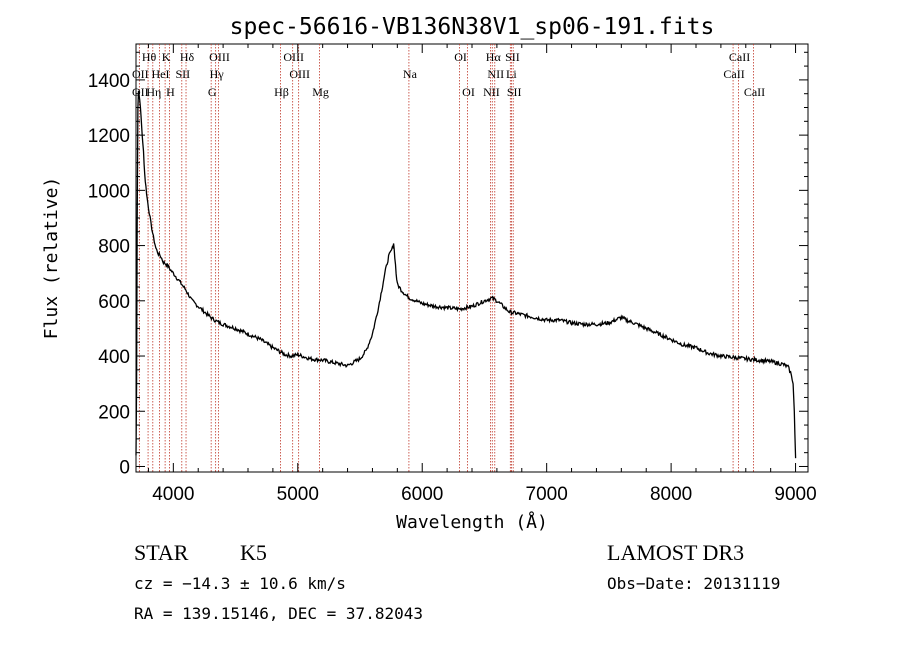 The width and height of the screenshot is (900, 649). Describe the element at coordinates (240, 583) in the screenshot. I see `redshift-cz: cz = −14.3 ± 10.6 km/s` at that location.